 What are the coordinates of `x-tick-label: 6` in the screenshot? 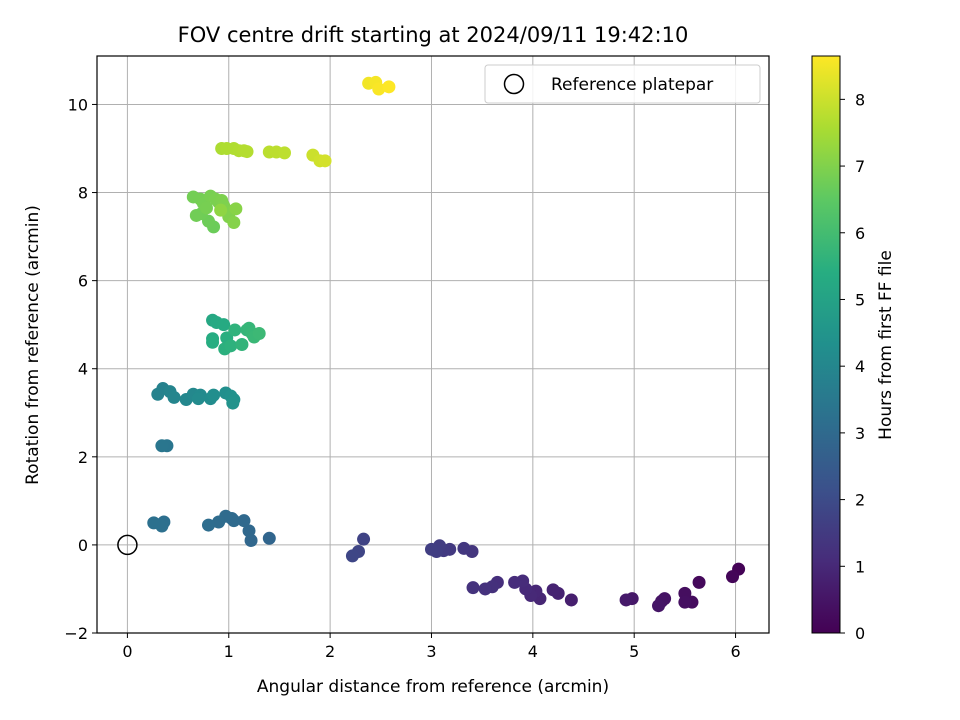 It's located at (735, 651).